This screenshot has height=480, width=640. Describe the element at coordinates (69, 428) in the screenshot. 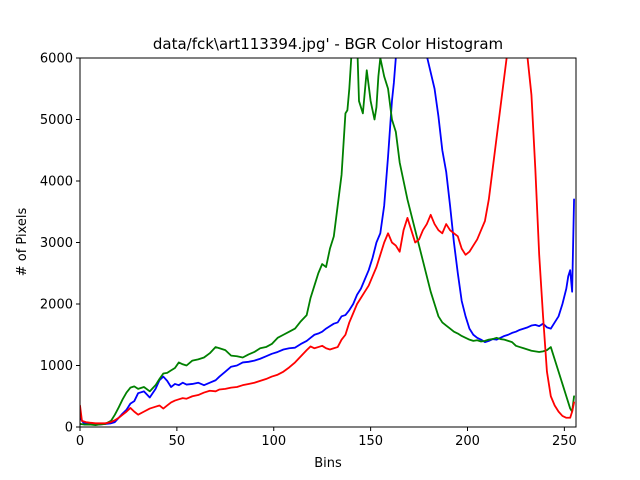

I see `y-tick-label: 0` at that location.